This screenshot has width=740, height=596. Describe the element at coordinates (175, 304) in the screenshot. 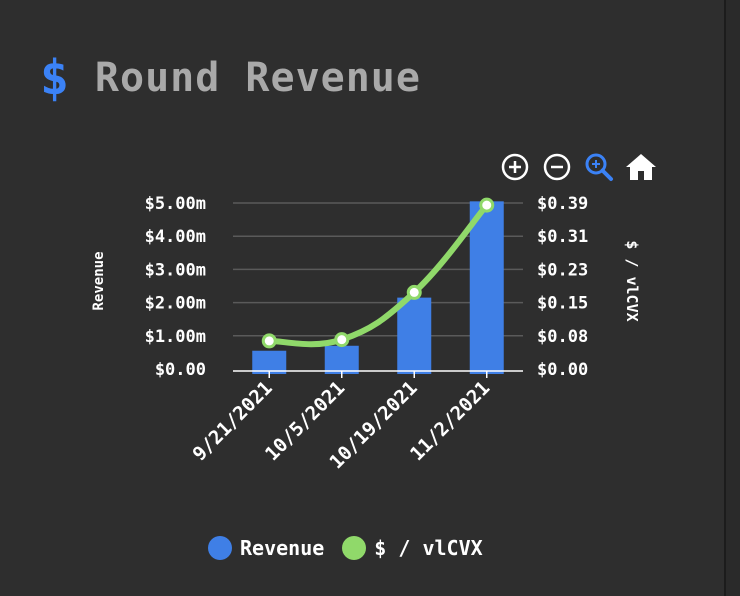

I see `left-tick-label: $2.00m` at that location.